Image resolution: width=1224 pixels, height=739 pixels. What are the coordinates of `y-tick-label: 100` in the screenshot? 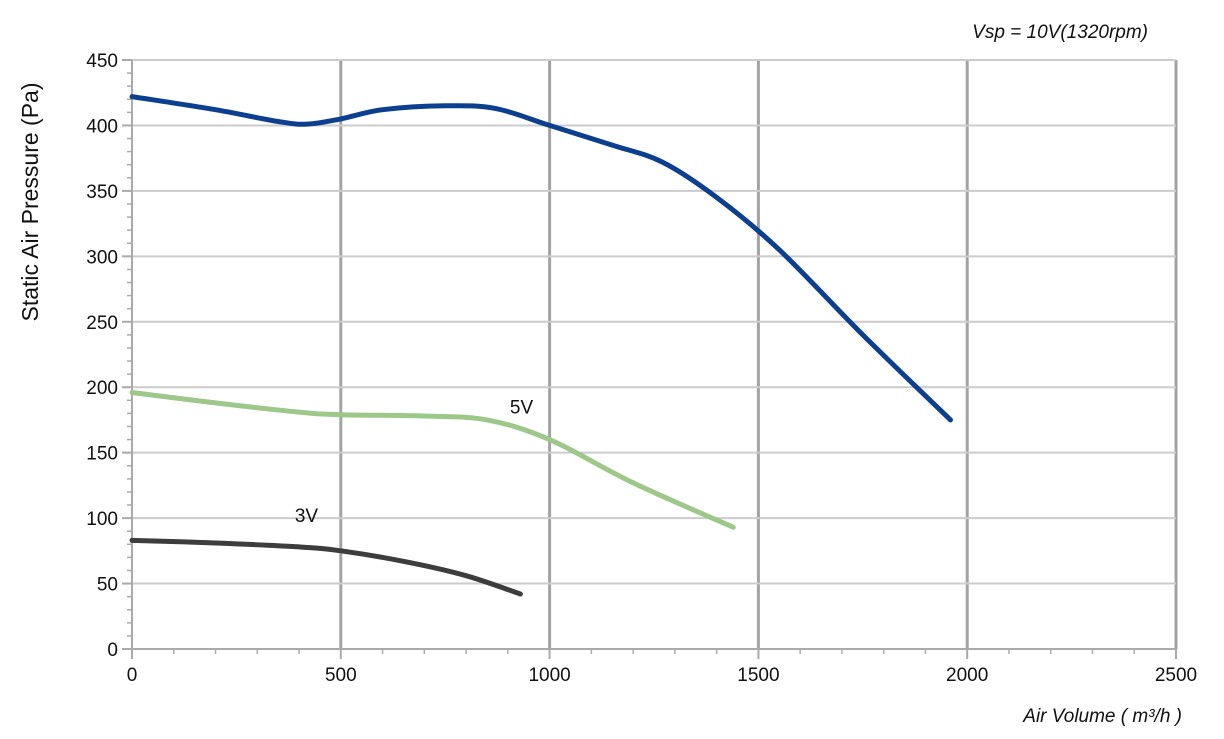 It's located at (102, 519).